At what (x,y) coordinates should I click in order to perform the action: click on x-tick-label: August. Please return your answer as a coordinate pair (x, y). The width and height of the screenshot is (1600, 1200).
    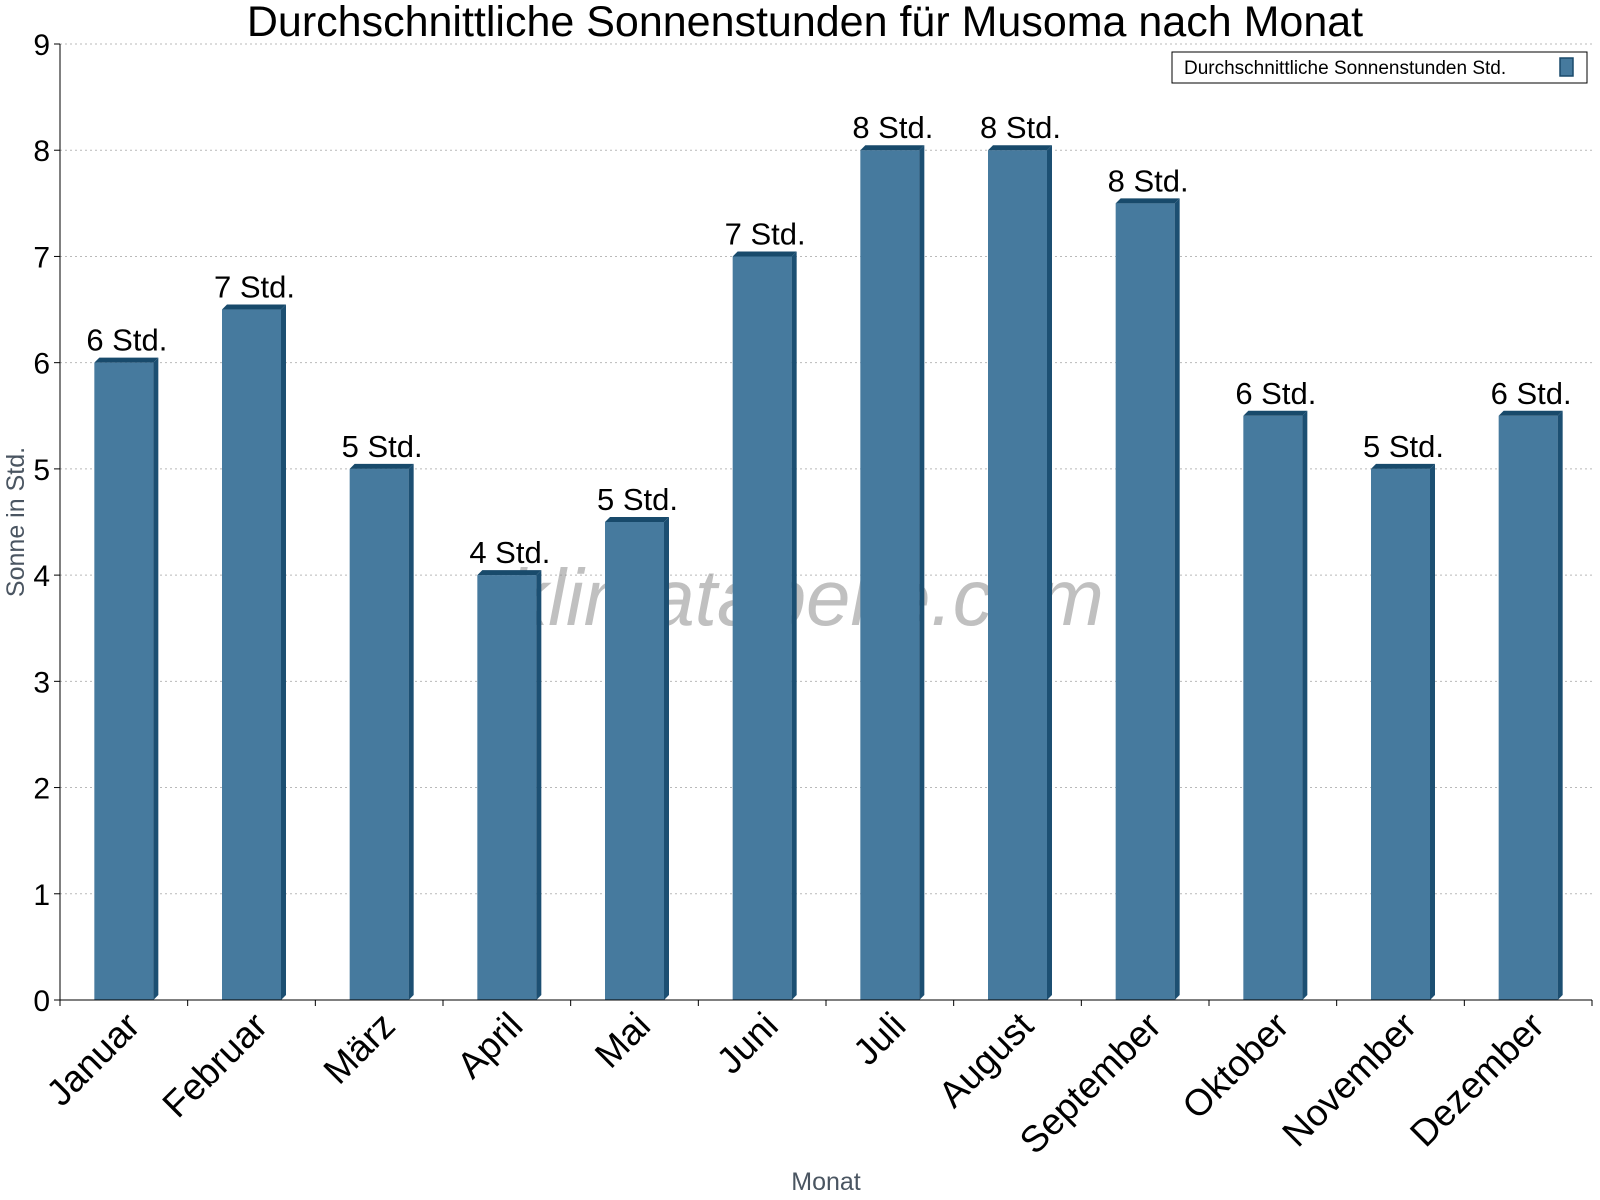
    Looking at the image, I should click on (986, 1059).